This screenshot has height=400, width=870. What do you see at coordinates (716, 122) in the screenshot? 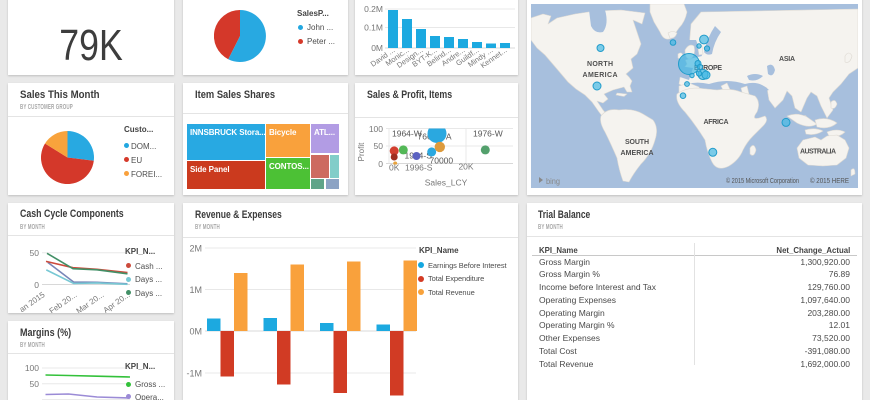
I see `svg-text: AFRICA` at bounding box center [716, 122].